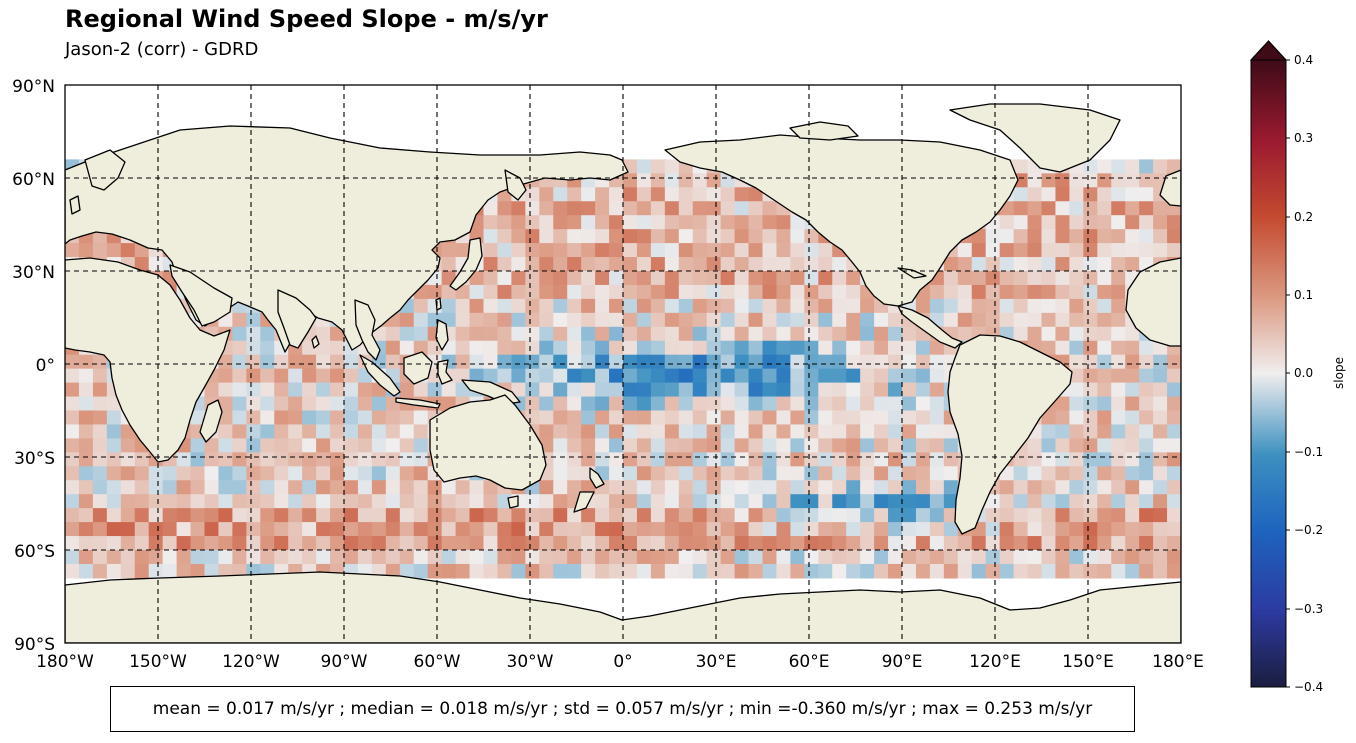  What do you see at coordinates (33, 273) in the screenshot?
I see `y-tick-label: 30°N` at bounding box center [33, 273].